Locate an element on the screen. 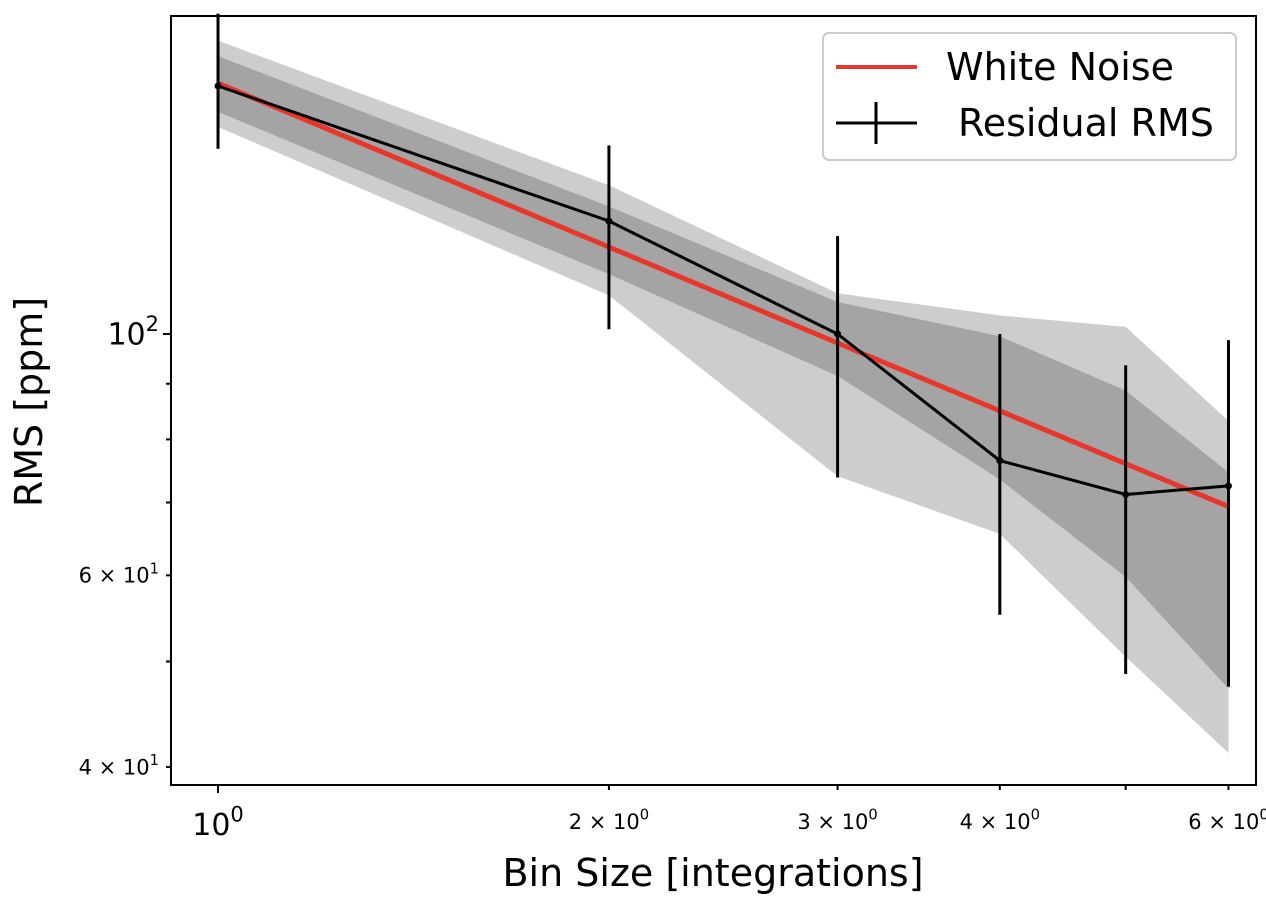  legend-residual-label: Residual RMS is located at coordinates (1086, 123).